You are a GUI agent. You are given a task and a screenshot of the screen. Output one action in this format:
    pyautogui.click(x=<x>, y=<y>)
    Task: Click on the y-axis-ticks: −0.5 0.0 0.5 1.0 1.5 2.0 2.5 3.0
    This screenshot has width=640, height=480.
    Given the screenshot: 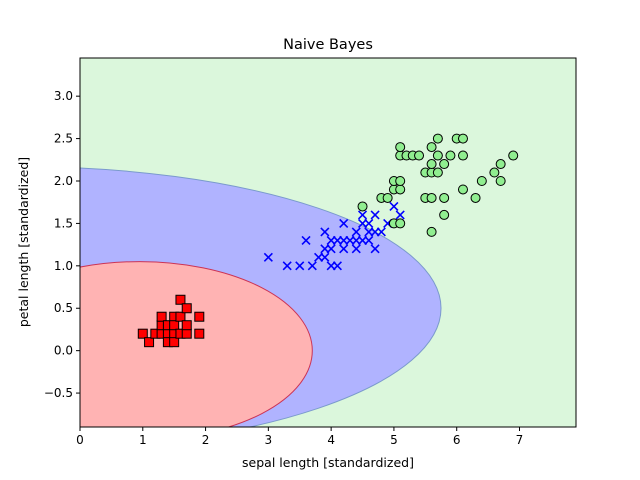 What is the action you would take?
    pyautogui.click(x=62, y=244)
    